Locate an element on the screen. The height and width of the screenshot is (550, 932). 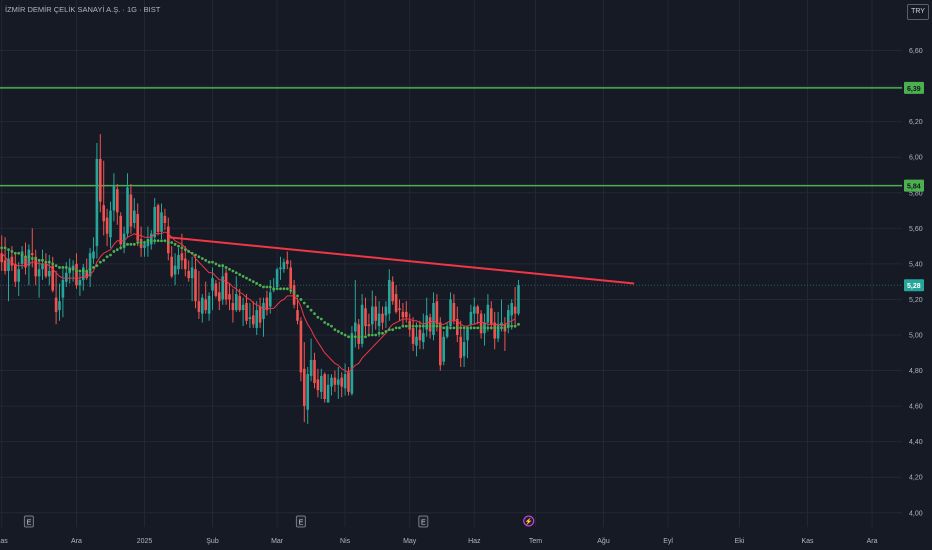
dividend-marker-label: ⚡ is located at coordinates (529, 522).